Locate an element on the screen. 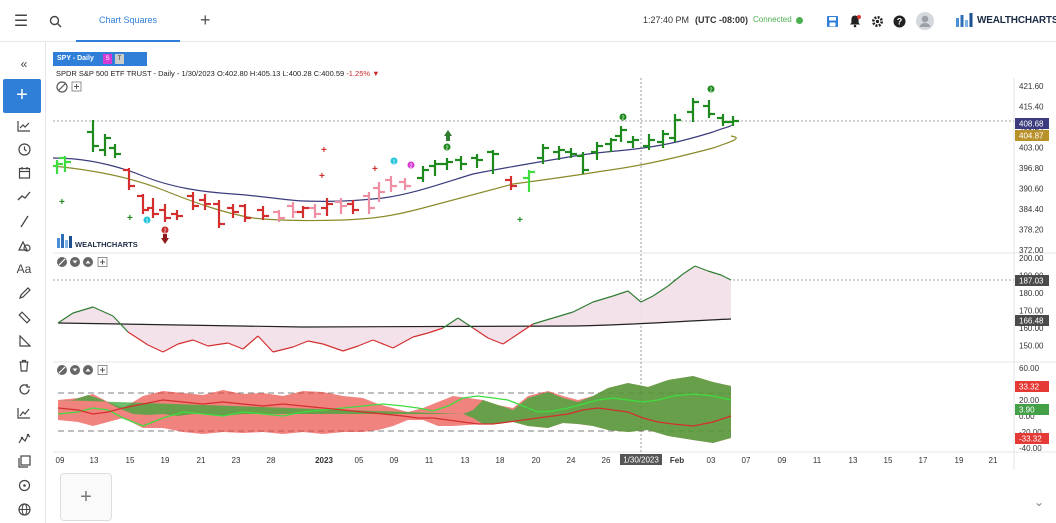  add-chart-button: + is located at coordinates (86, 497).